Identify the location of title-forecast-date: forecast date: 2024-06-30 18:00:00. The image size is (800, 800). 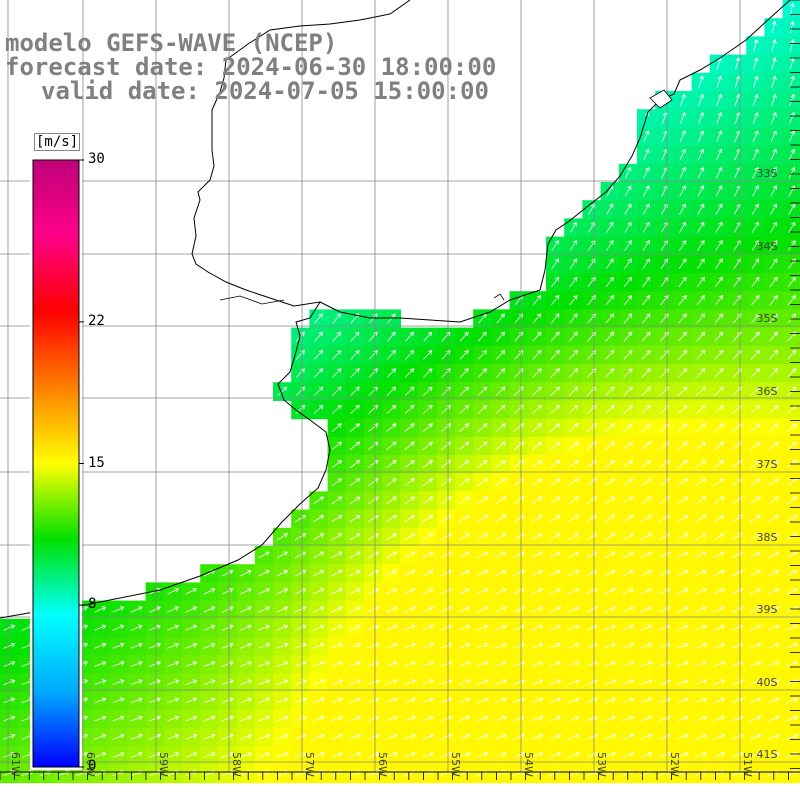
(251, 67).